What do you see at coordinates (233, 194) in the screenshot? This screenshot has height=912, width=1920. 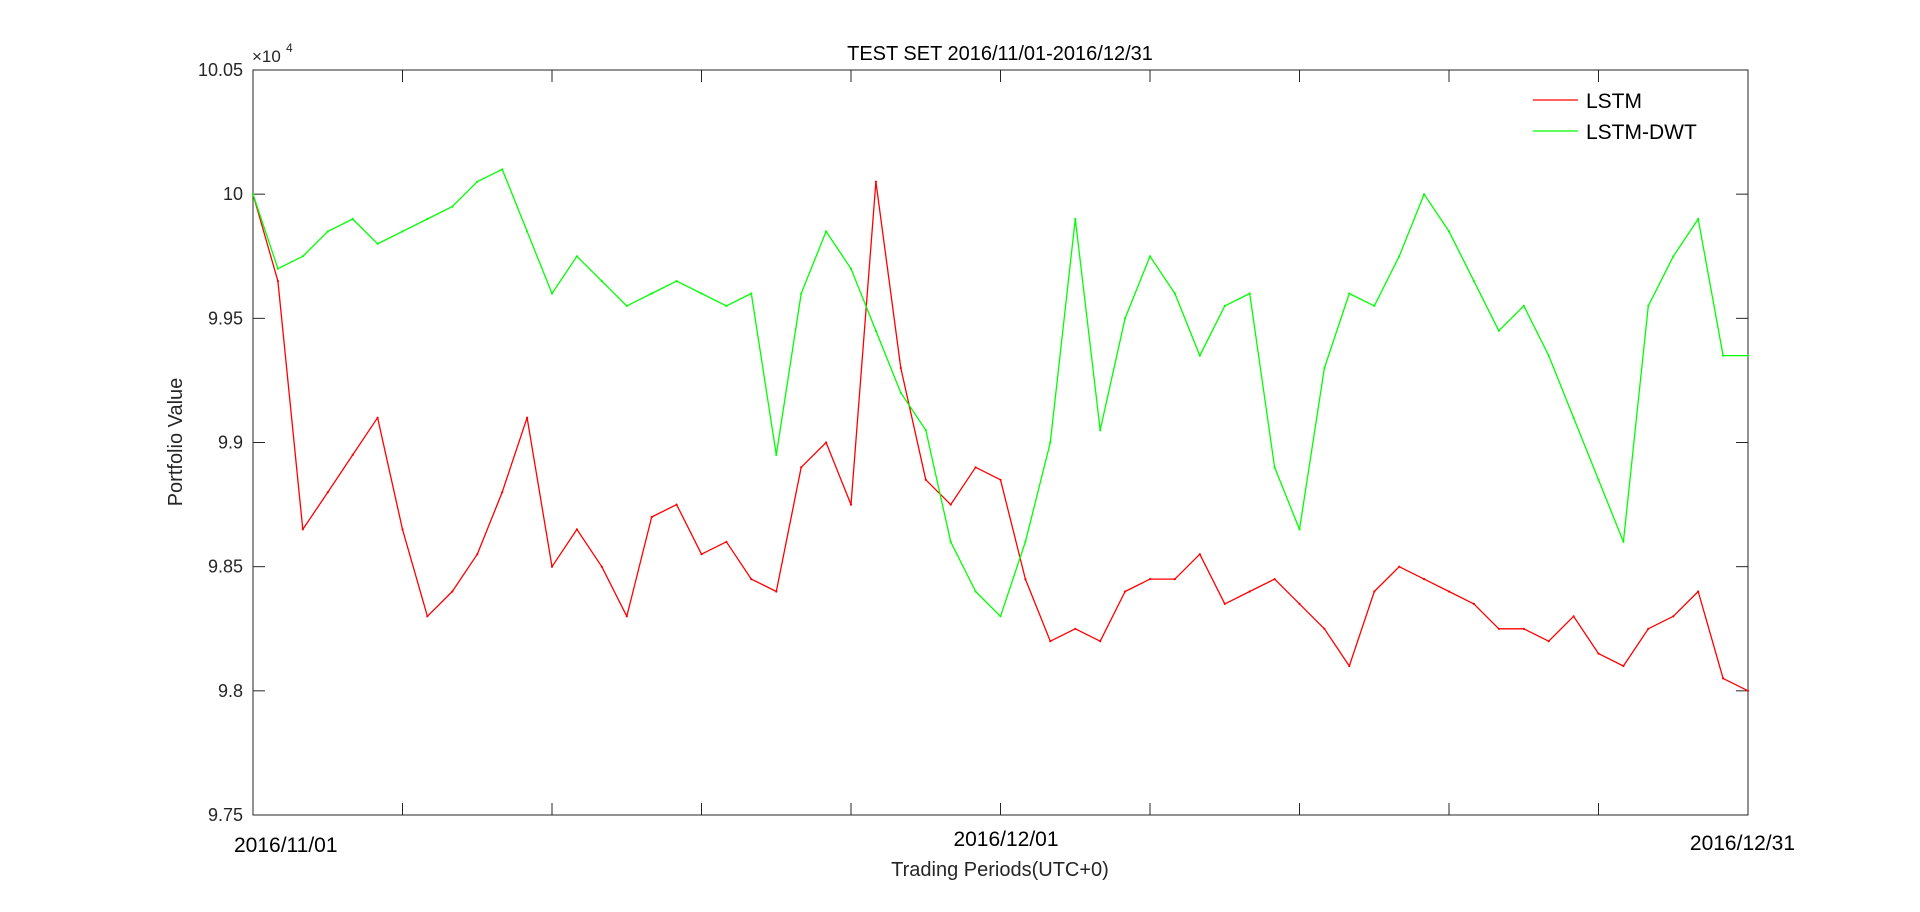 I see `y-tick-label: 10` at bounding box center [233, 194].